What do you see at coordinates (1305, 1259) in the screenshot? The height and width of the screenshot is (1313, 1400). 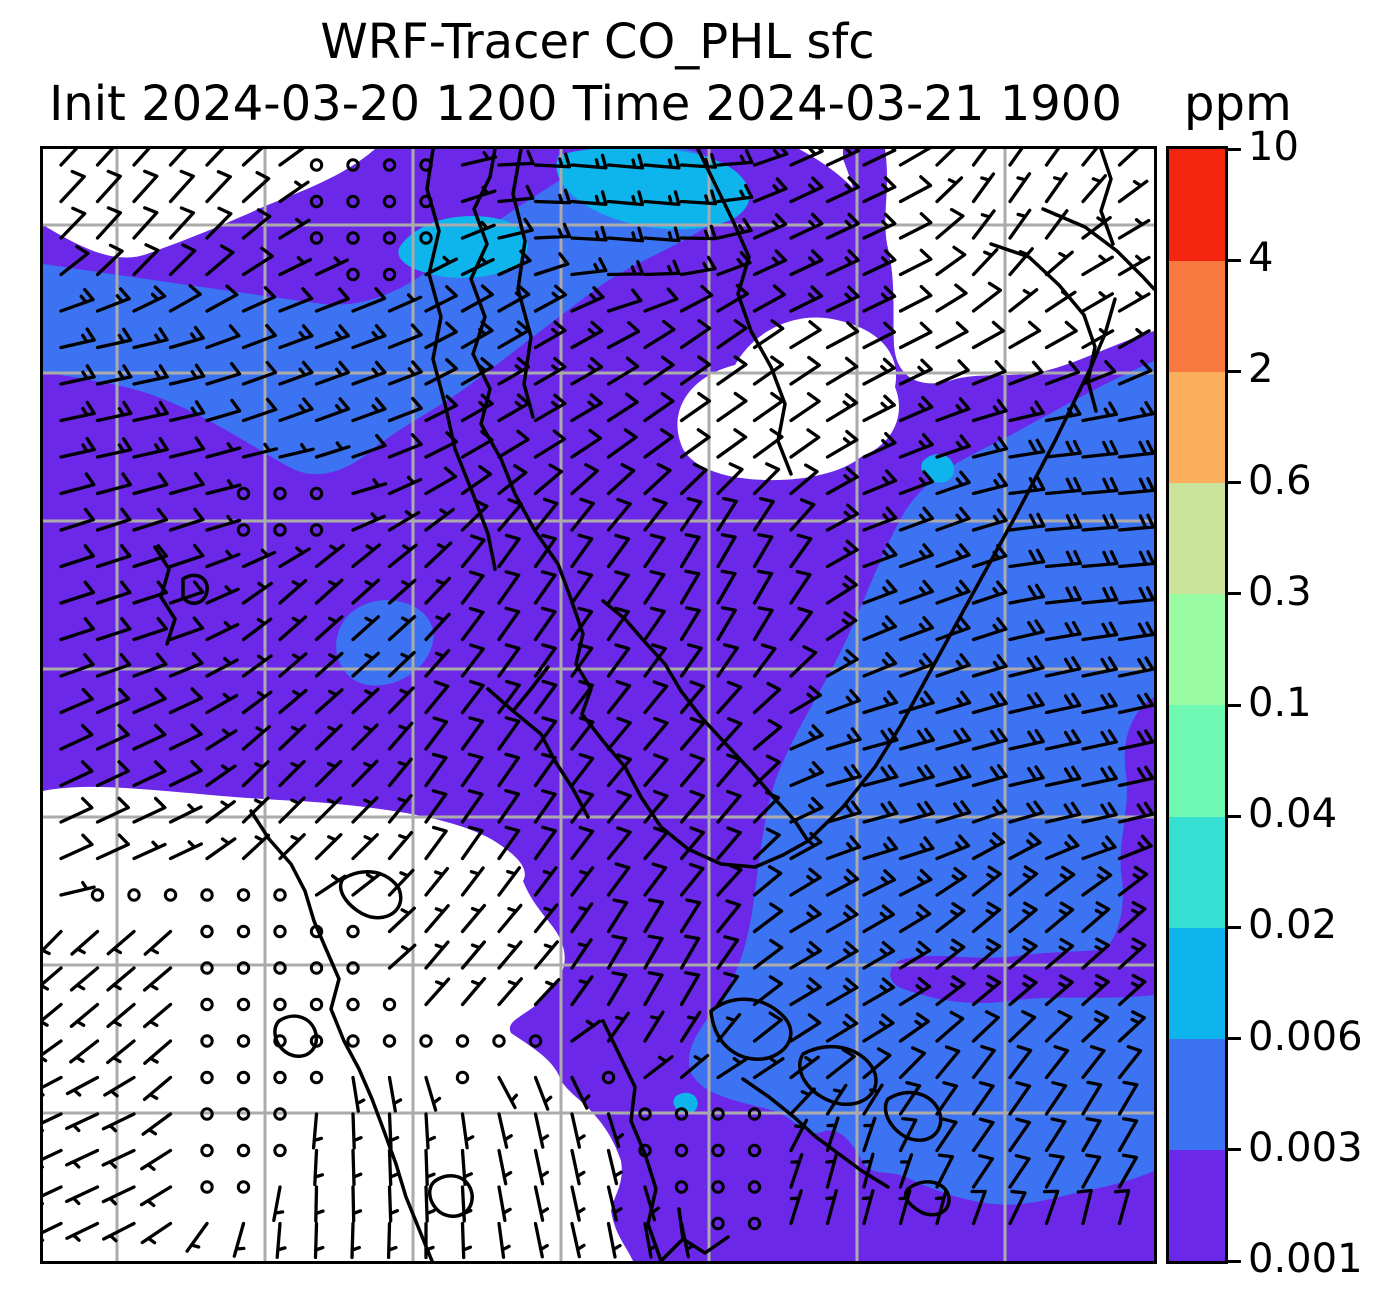 I see `colorbar-tick-label: 0.001` at bounding box center [1305, 1259].